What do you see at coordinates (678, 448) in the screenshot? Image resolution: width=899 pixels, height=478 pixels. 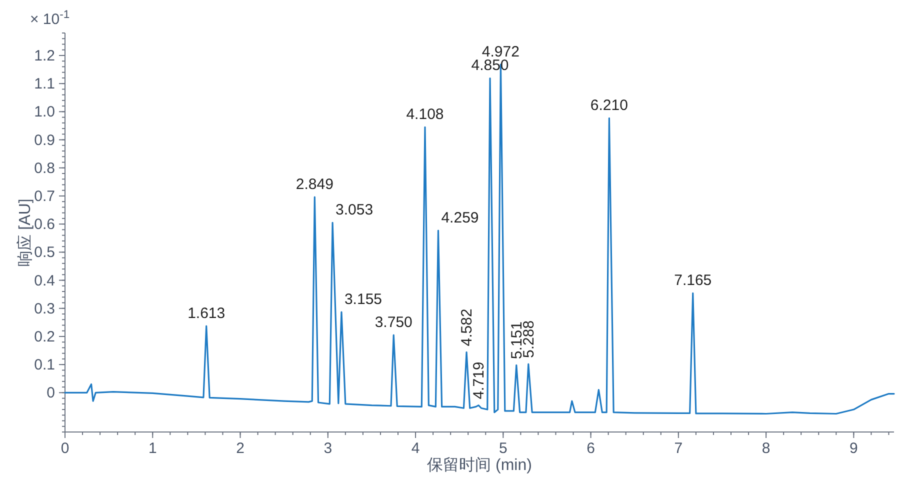 I see `x-tick-label: 7` at bounding box center [678, 448].